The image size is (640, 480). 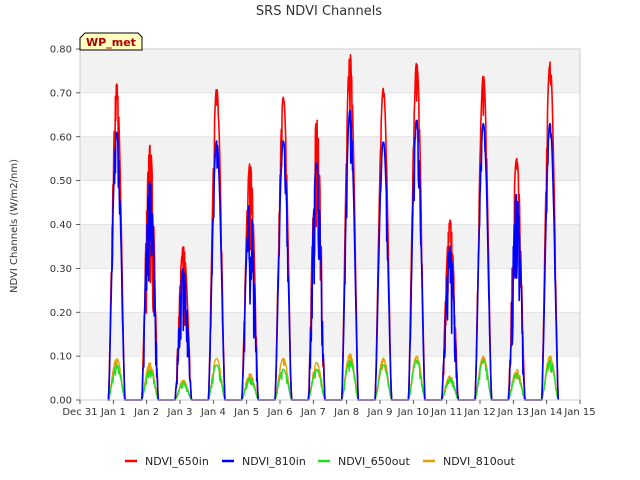 I want to click on y-tick-label: 0.00, so click(x=61, y=401).